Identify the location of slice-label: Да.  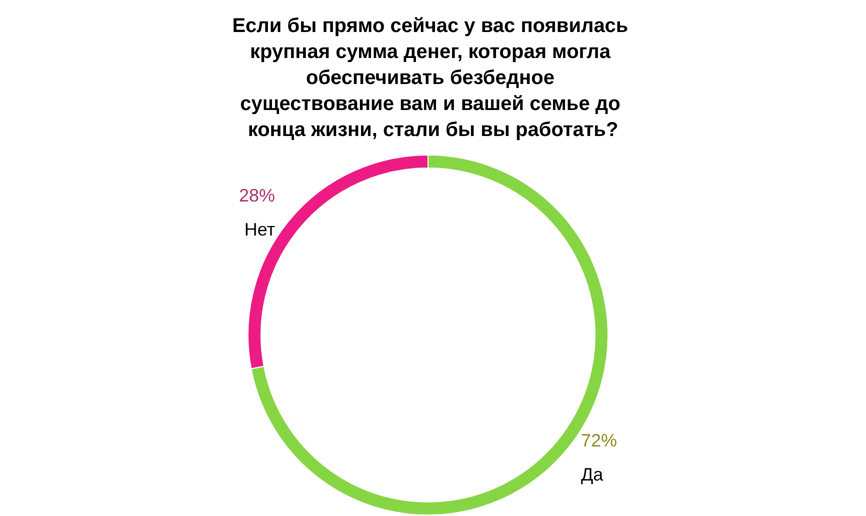
(592, 474).